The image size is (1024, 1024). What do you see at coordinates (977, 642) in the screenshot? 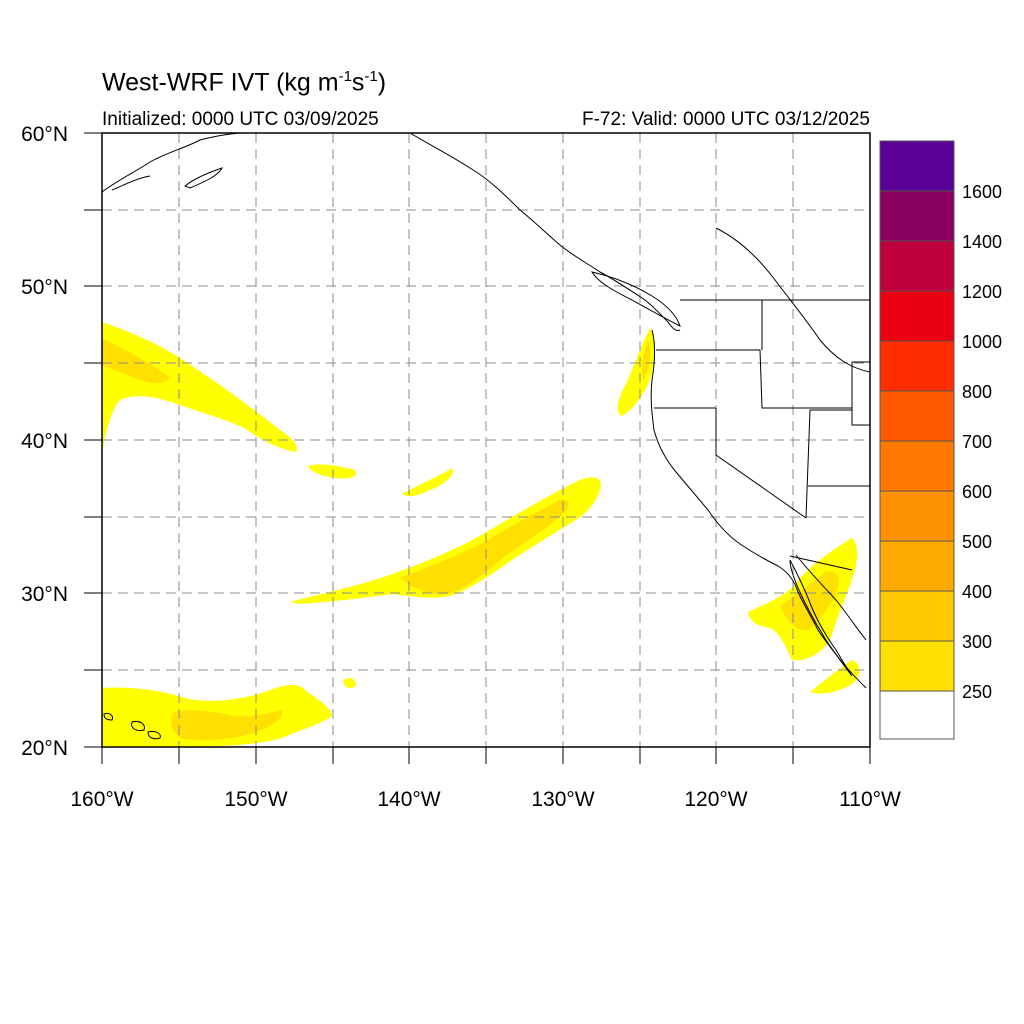
I see `cb-label-300: 300` at bounding box center [977, 642].